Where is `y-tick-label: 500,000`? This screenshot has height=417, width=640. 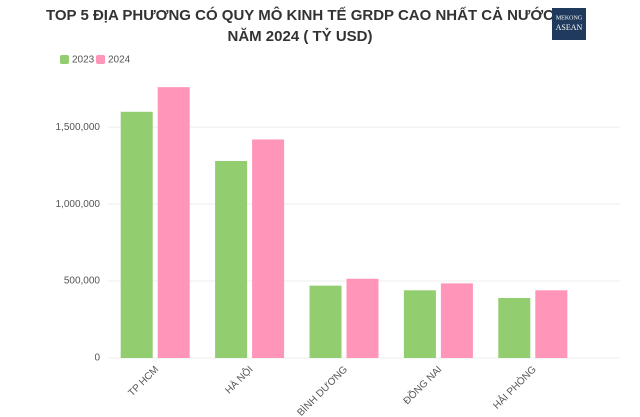
y-tick-label: 500,000 is located at coordinates (82, 281).